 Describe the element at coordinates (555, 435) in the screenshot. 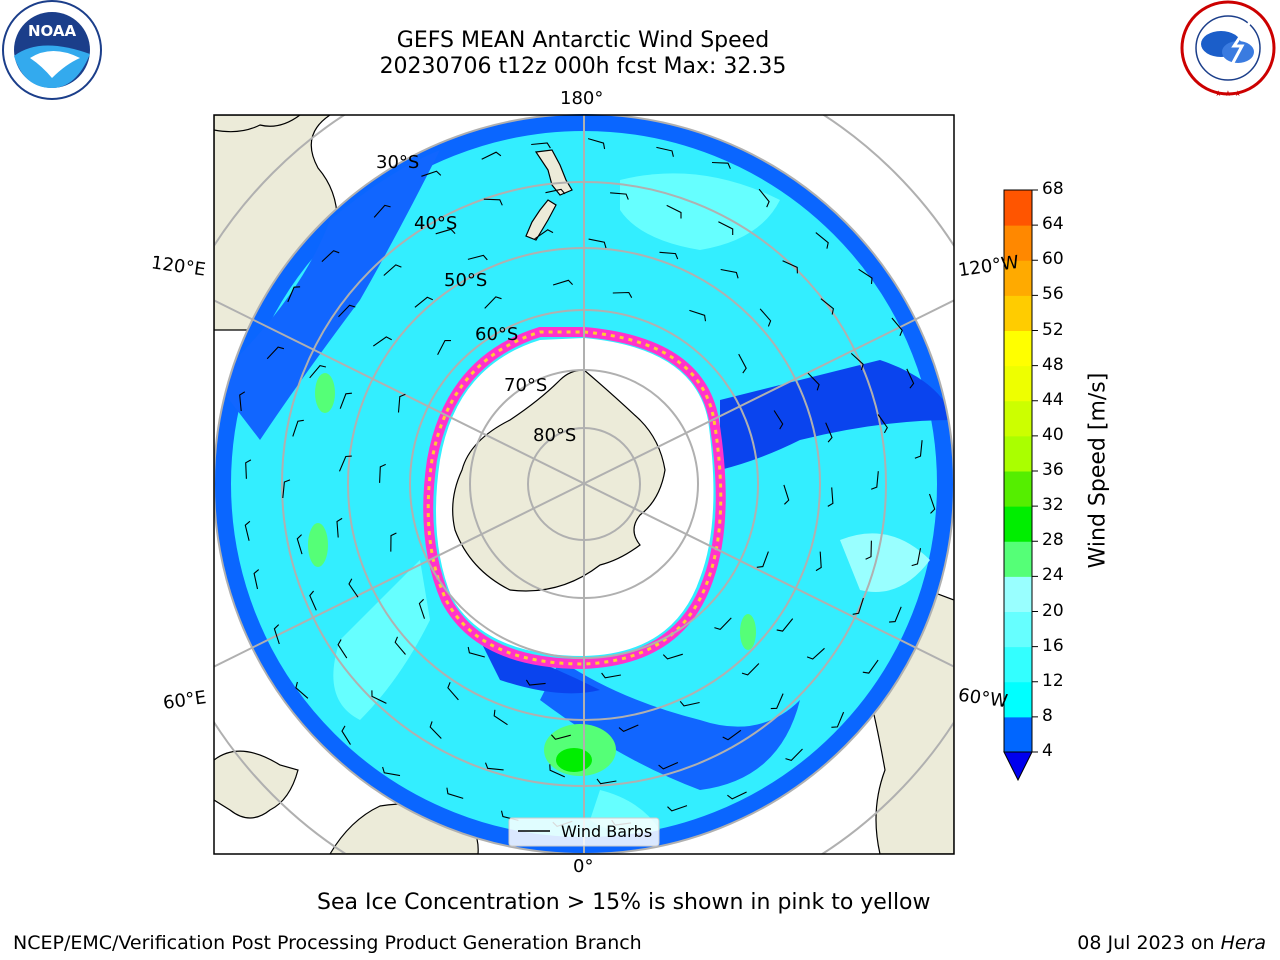

I see `lat-label-80s: 80°S` at that location.